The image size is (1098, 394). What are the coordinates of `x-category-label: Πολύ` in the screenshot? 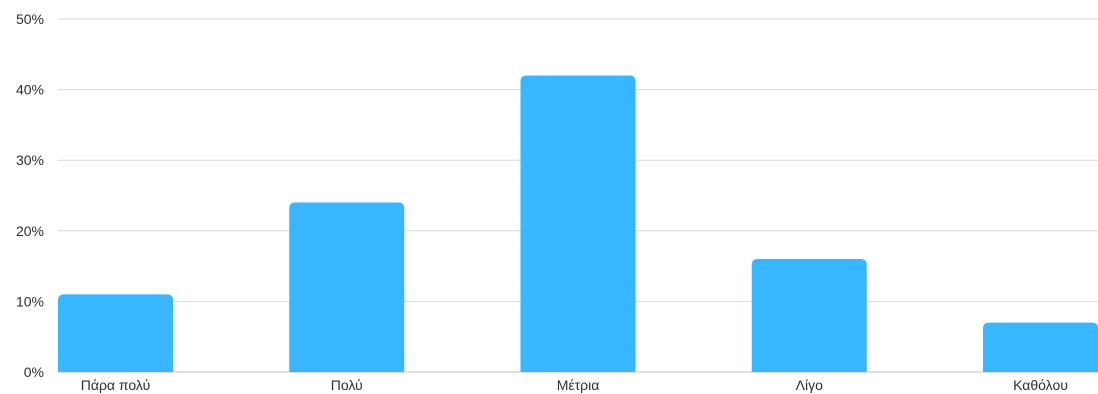 It's located at (347, 385).